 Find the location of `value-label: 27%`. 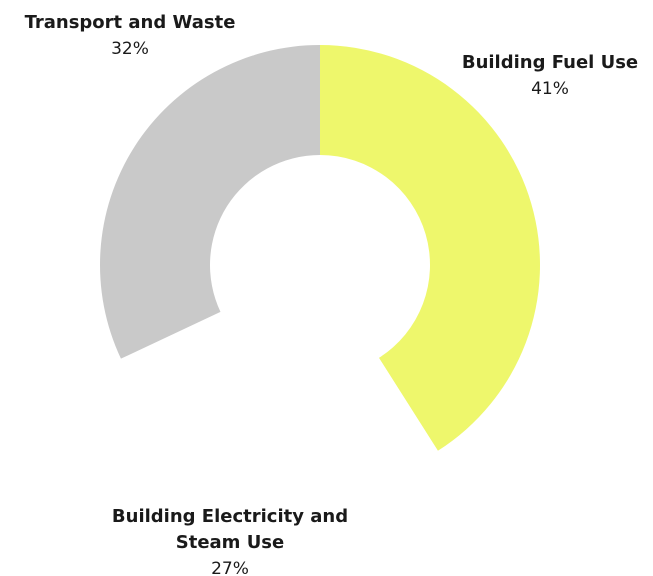

value-label: 27% is located at coordinates (230, 567).